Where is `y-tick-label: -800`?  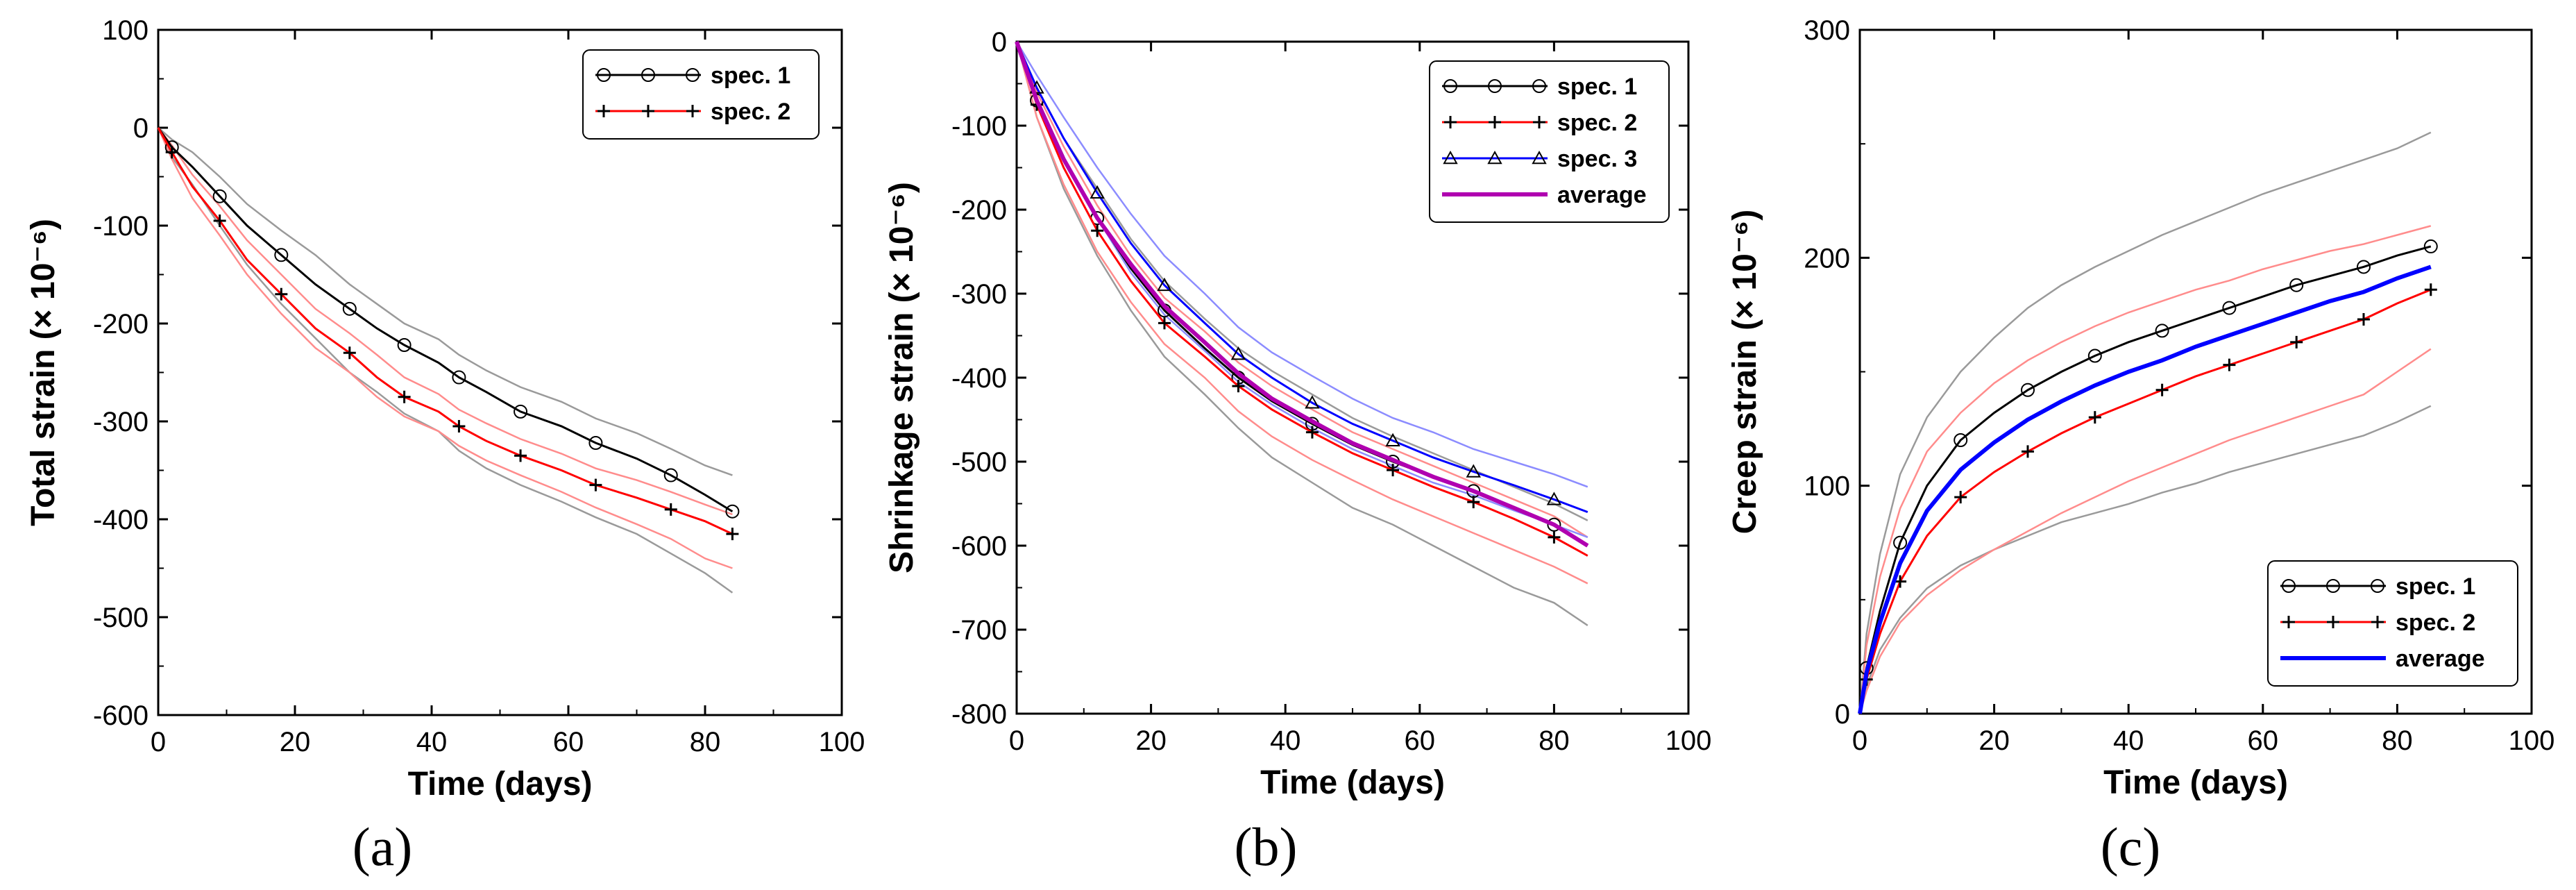
y-tick-label: -800 is located at coordinates (979, 714).